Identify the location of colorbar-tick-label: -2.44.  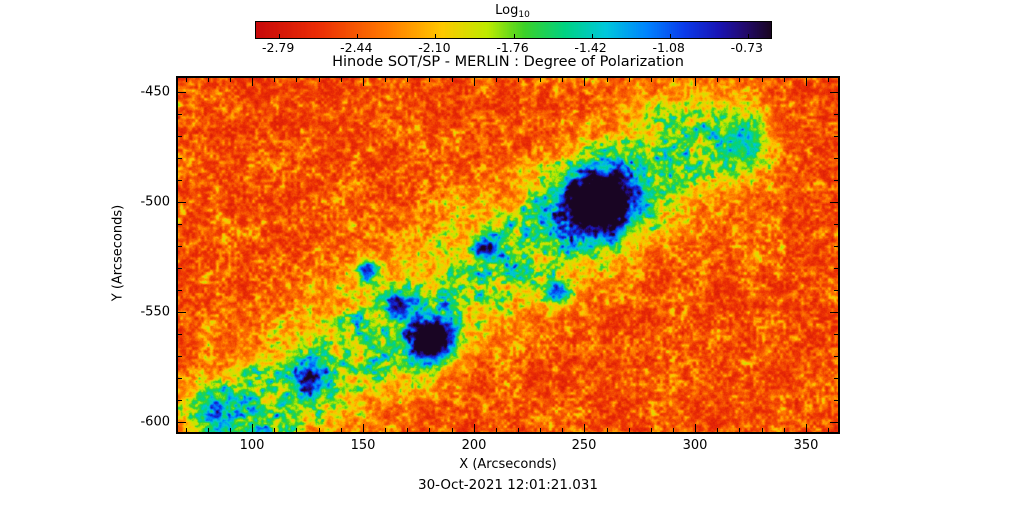
(356, 47).